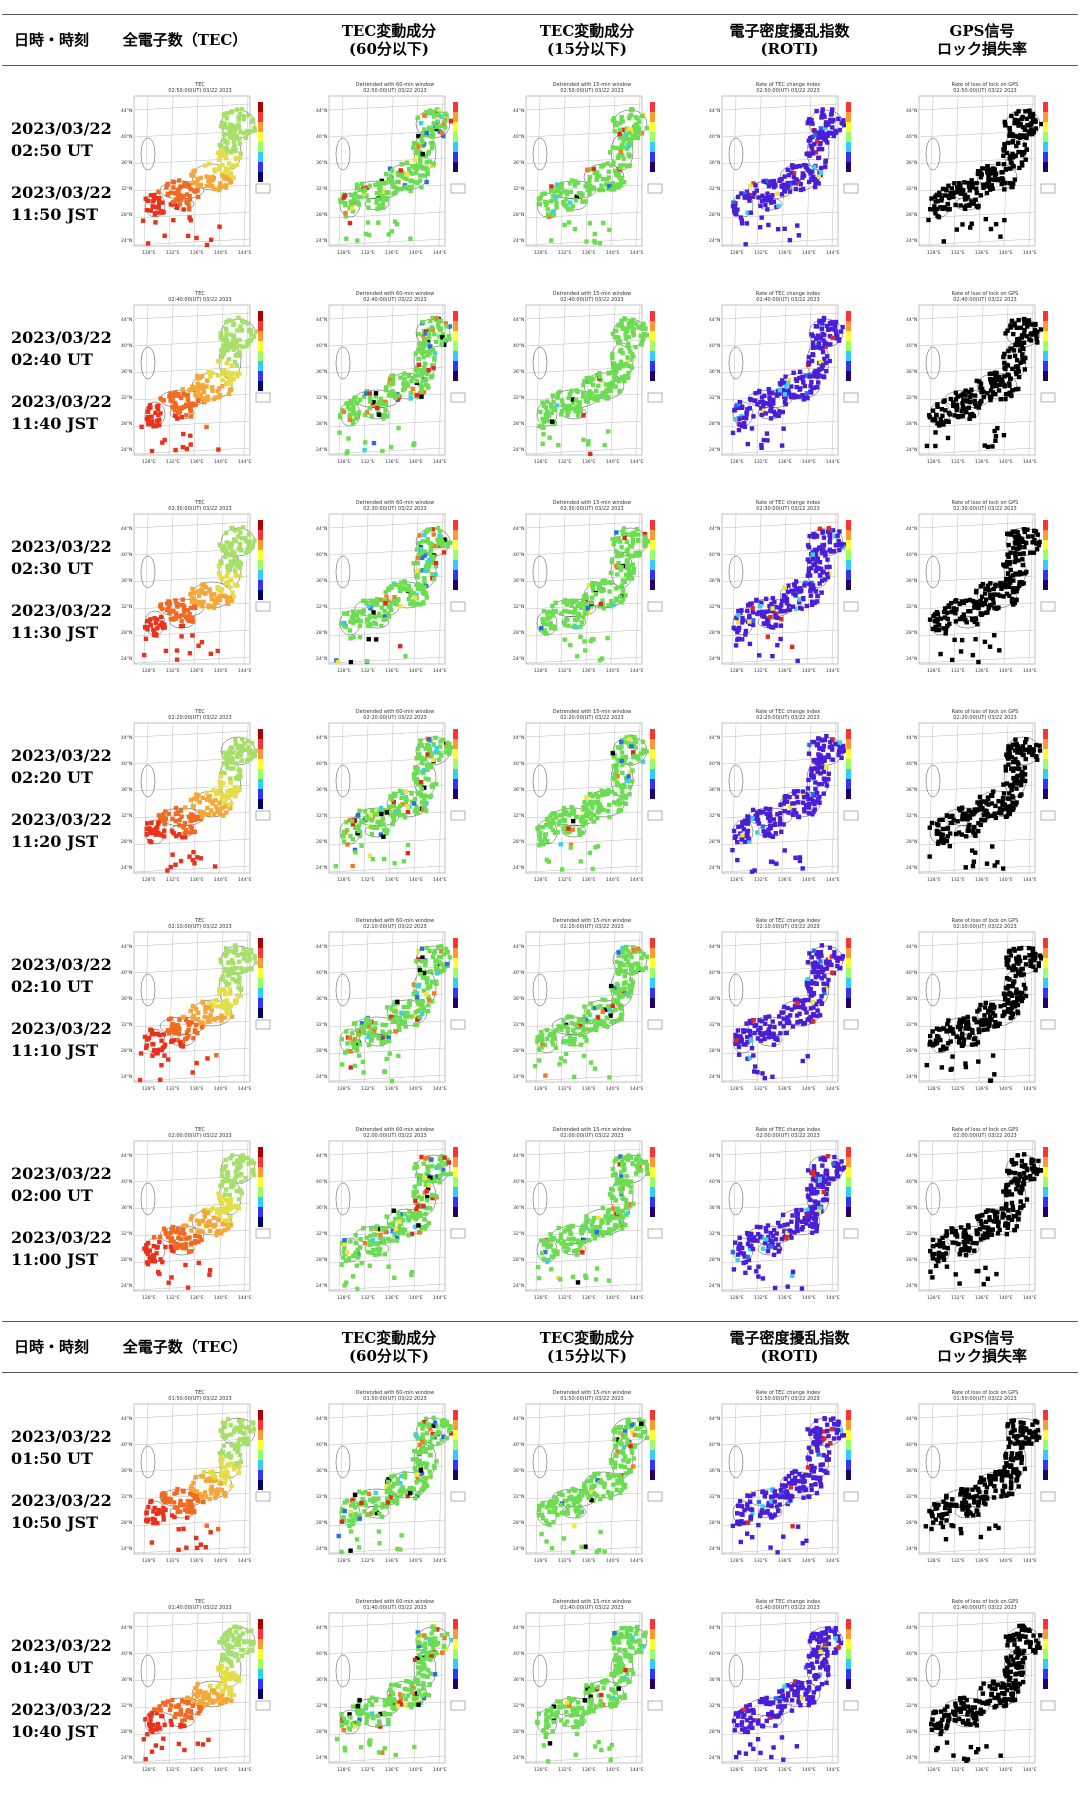 The image size is (1080, 1795). Describe the element at coordinates (387, 788) in the screenshot. I see `latitude-line` at that location.